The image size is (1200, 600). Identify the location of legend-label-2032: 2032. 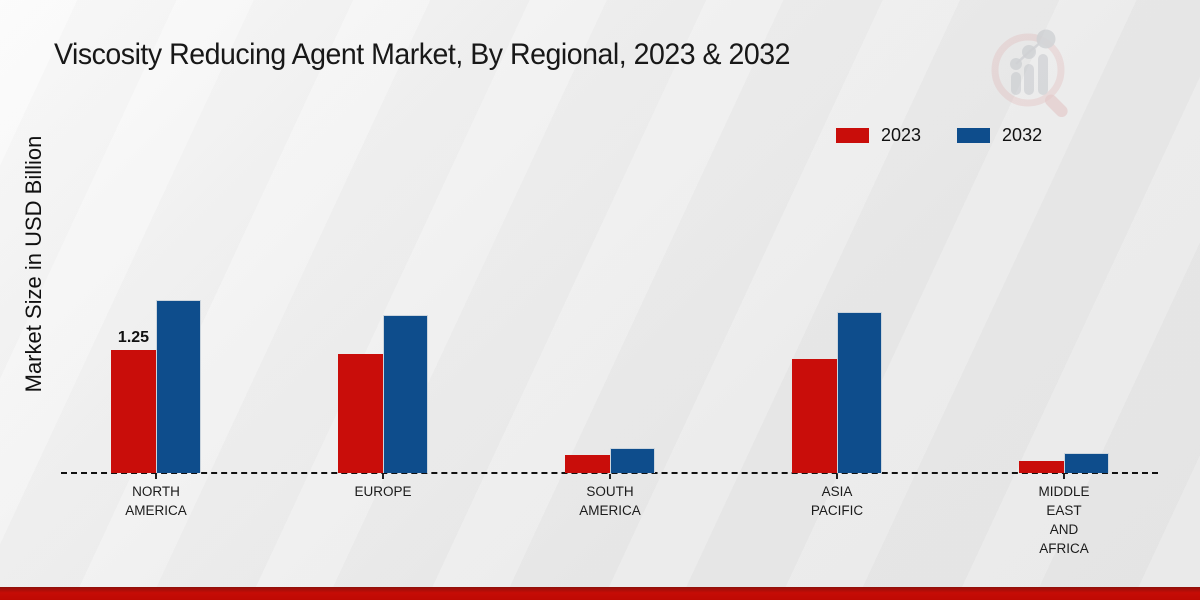
(1022, 135).